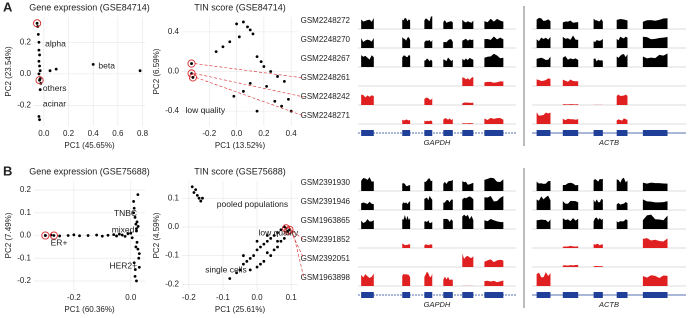 The width and height of the screenshot is (689, 318). What do you see at coordinates (326, 115) in the screenshot?
I see `sample-label: GSM2248271` at bounding box center [326, 115].